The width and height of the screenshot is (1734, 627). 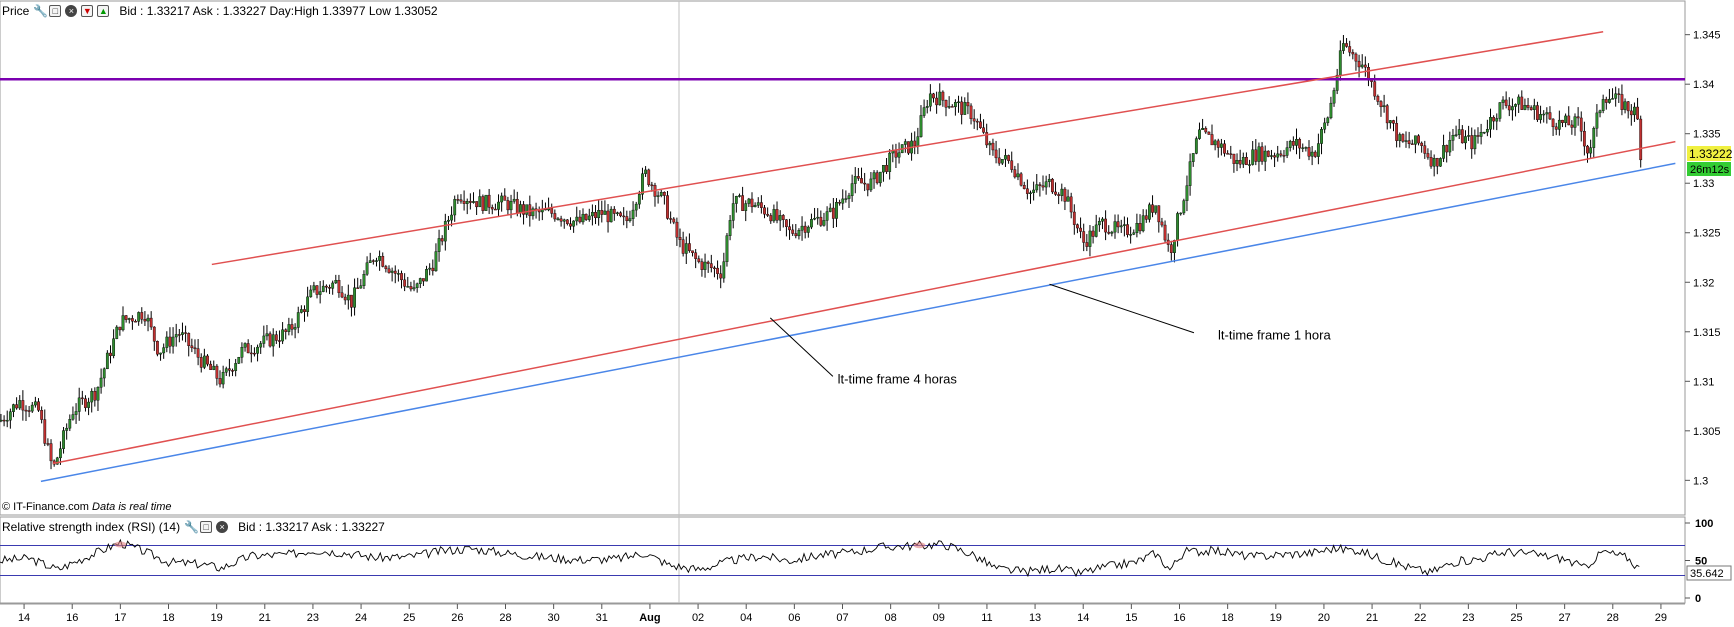 I want to click on rsi-plot-area, so click(x=843, y=560).